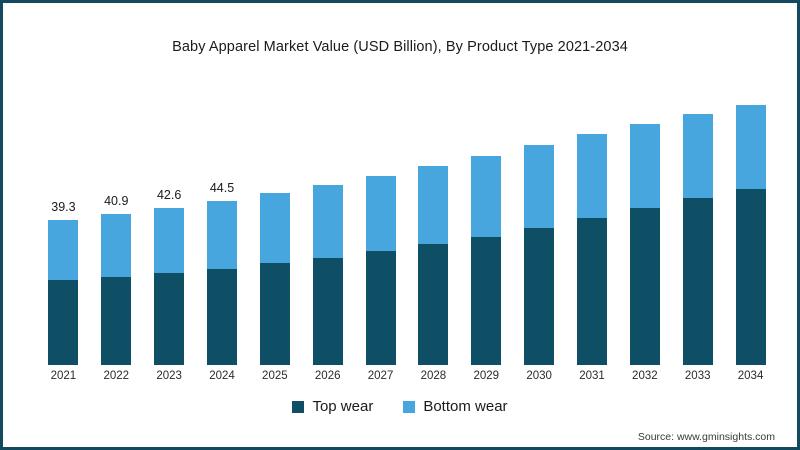 The image size is (800, 450). What do you see at coordinates (697, 376) in the screenshot?
I see `x-axis-tick-label: 2033` at bounding box center [697, 376].